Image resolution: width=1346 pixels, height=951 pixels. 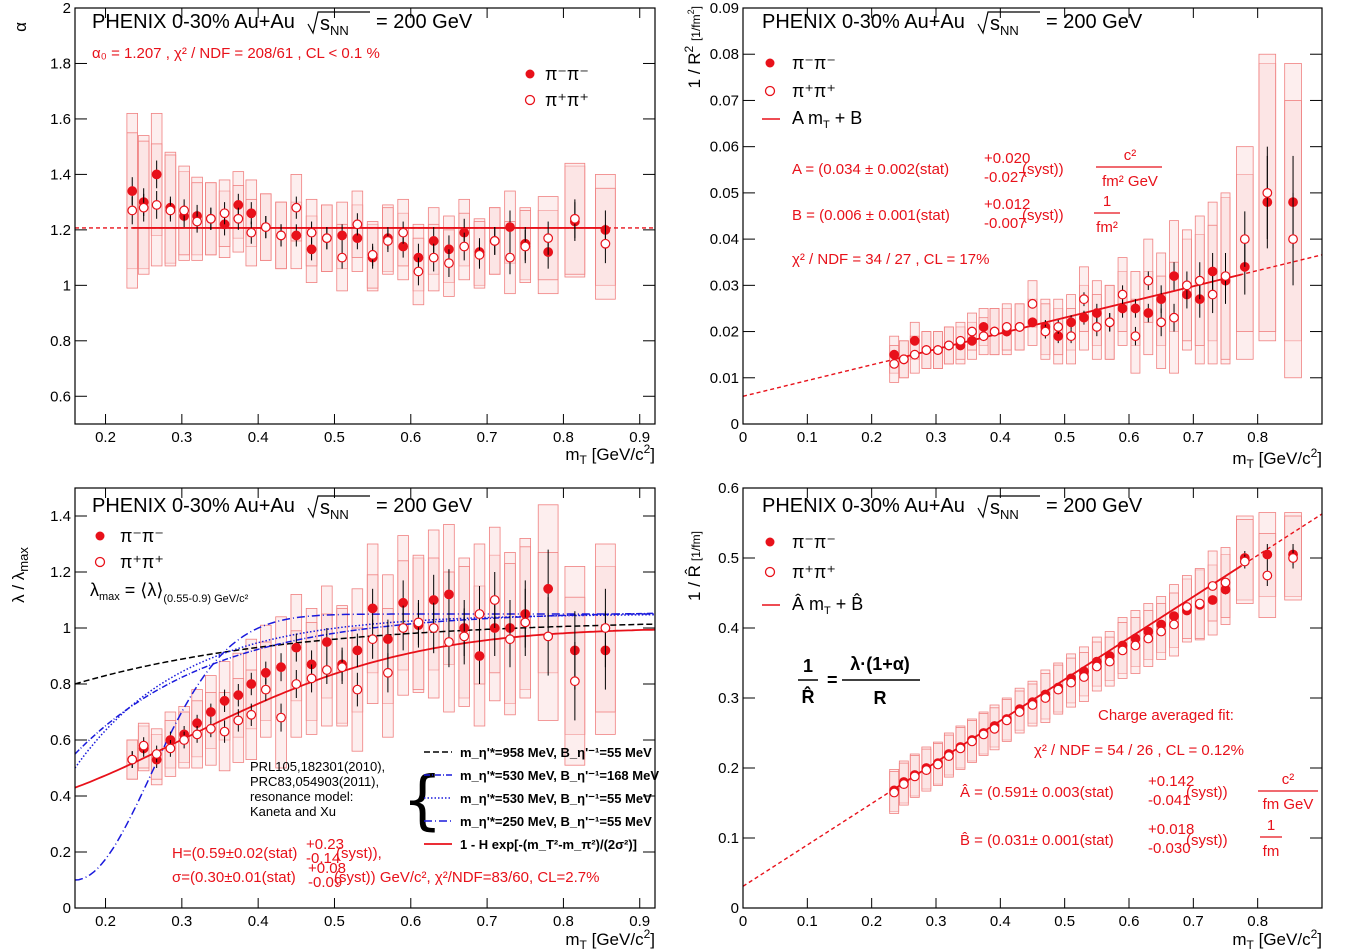 What do you see at coordinates (743, 921) in the screenshot?
I see `x-tick-label: 0` at bounding box center [743, 921].